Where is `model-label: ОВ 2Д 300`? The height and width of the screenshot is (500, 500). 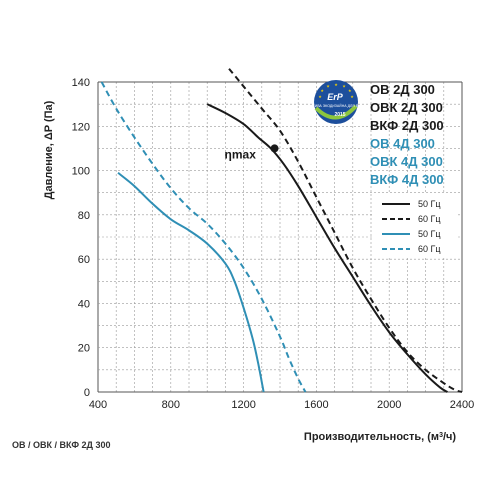 model-label: ОВ 2Д 300 is located at coordinates (402, 89).